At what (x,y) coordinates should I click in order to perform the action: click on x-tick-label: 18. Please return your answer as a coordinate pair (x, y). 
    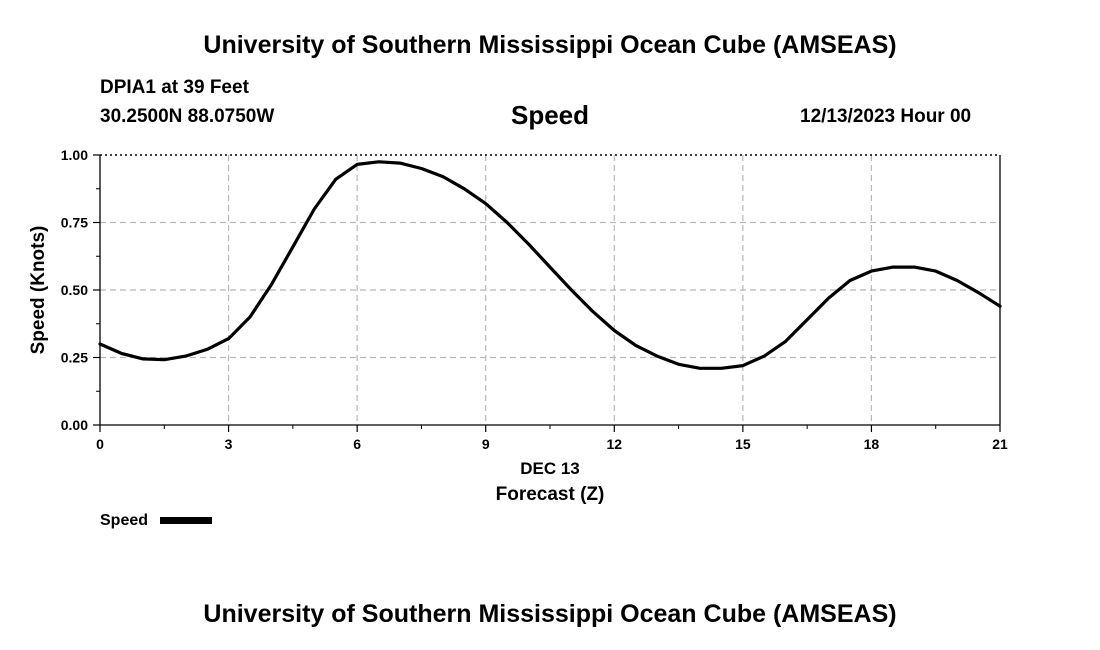
    Looking at the image, I should click on (872, 444).